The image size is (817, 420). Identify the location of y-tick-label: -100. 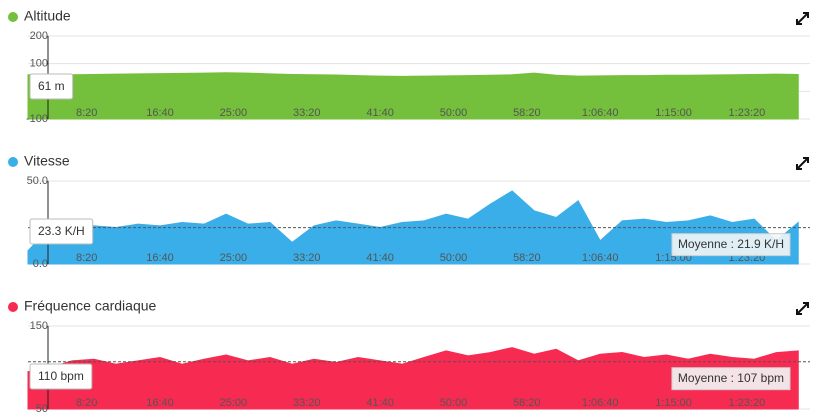
(37, 119).